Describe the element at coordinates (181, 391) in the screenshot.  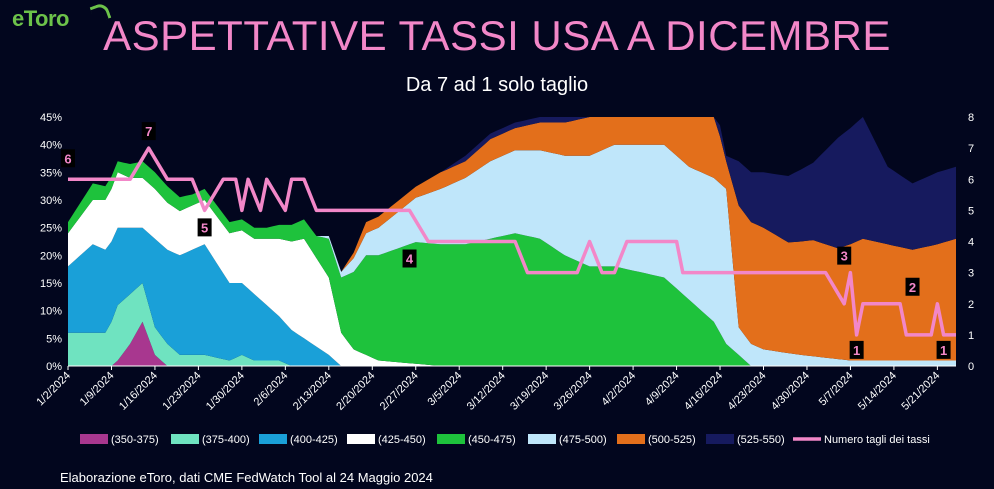
I see `x-tick-label: 1/23/2024` at that location.